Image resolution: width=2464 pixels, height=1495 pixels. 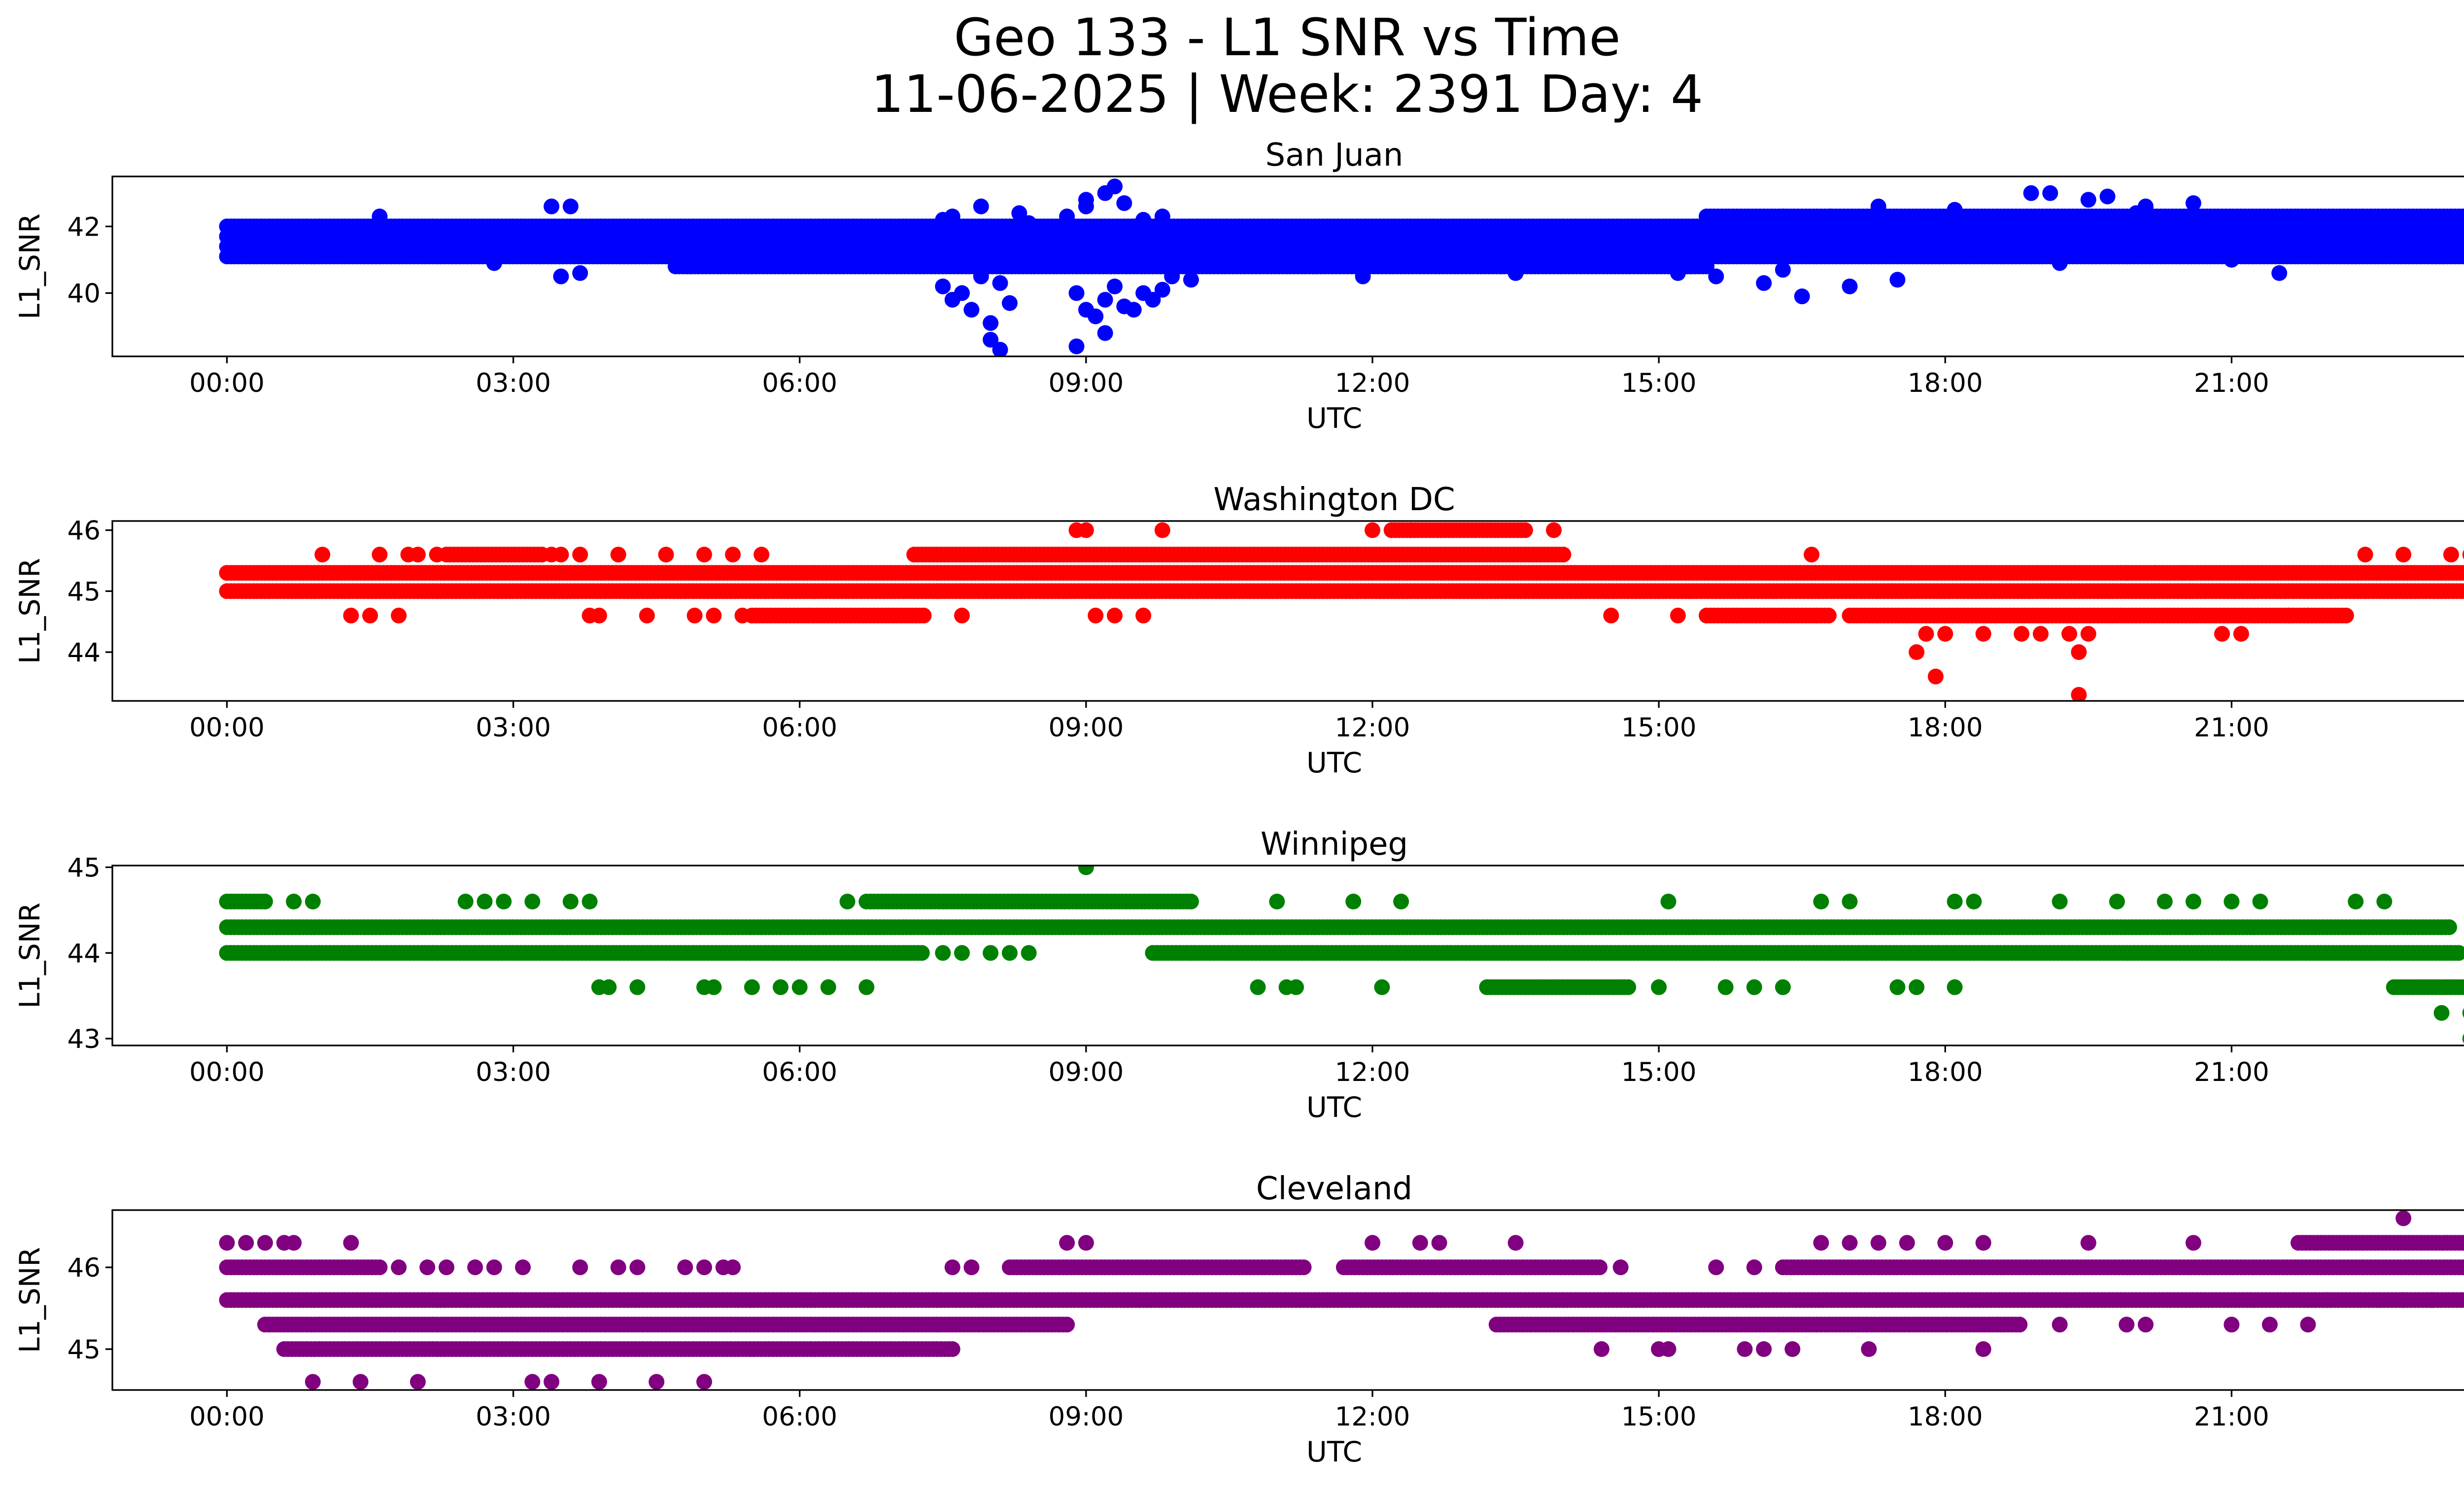 What do you see at coordinates (1945, 728) in the screenshot?
I see `x-tick-label: 18:00` at bounding box center [1945, 728].